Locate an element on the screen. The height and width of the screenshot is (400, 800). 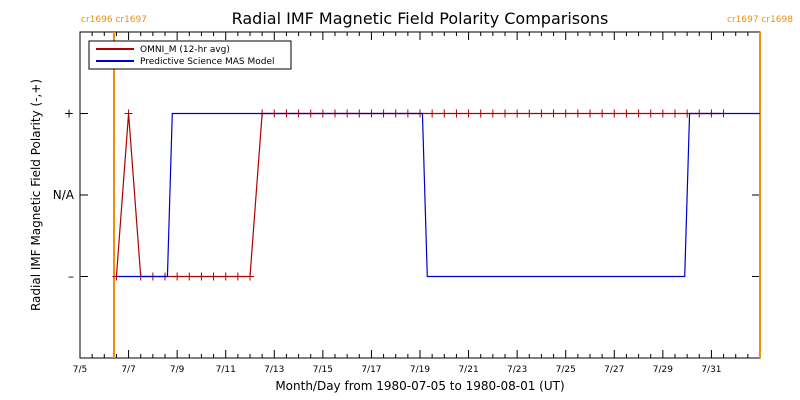
y-tick-label: N/A is located at coordinates (64, 195).